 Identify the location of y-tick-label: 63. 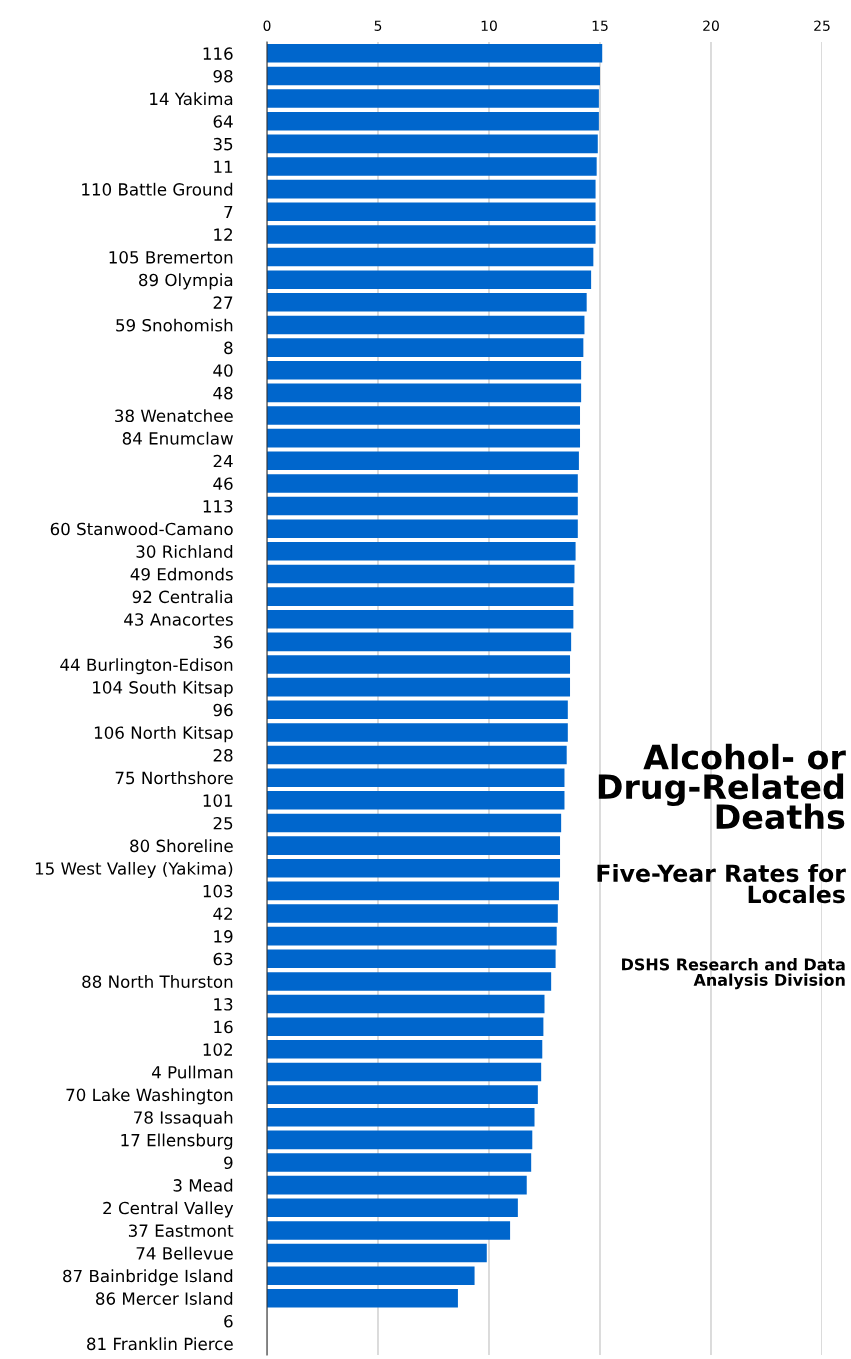
(223, 959).